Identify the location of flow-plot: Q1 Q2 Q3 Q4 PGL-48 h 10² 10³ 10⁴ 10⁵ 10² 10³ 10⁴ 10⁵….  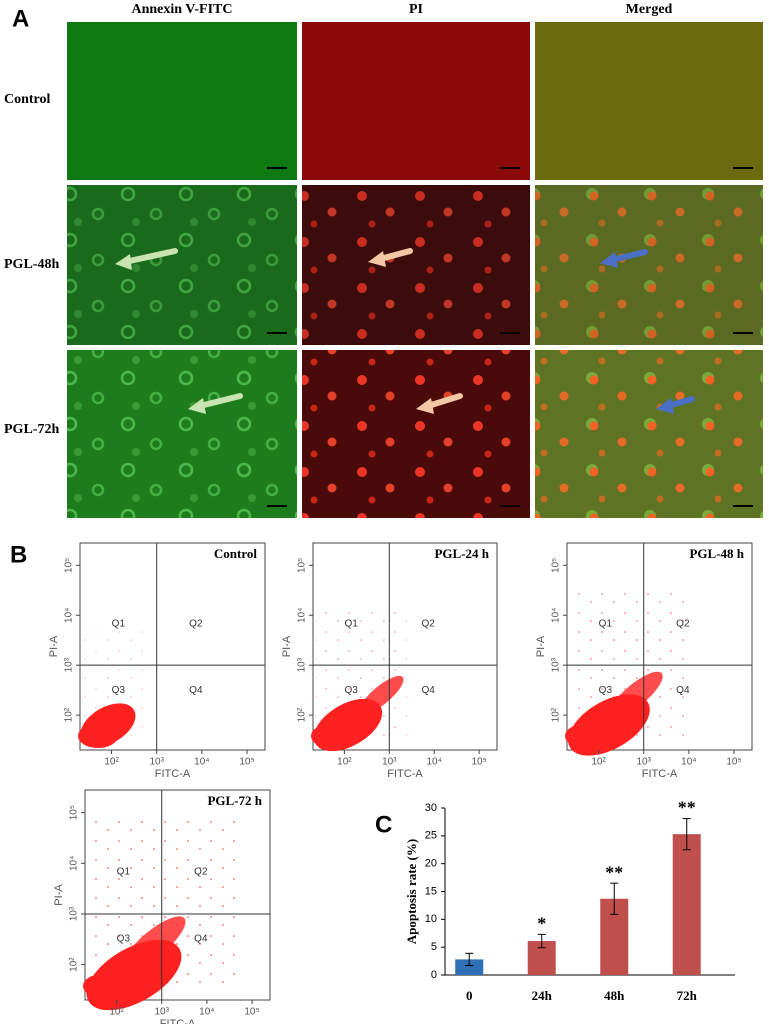
(644, 661).